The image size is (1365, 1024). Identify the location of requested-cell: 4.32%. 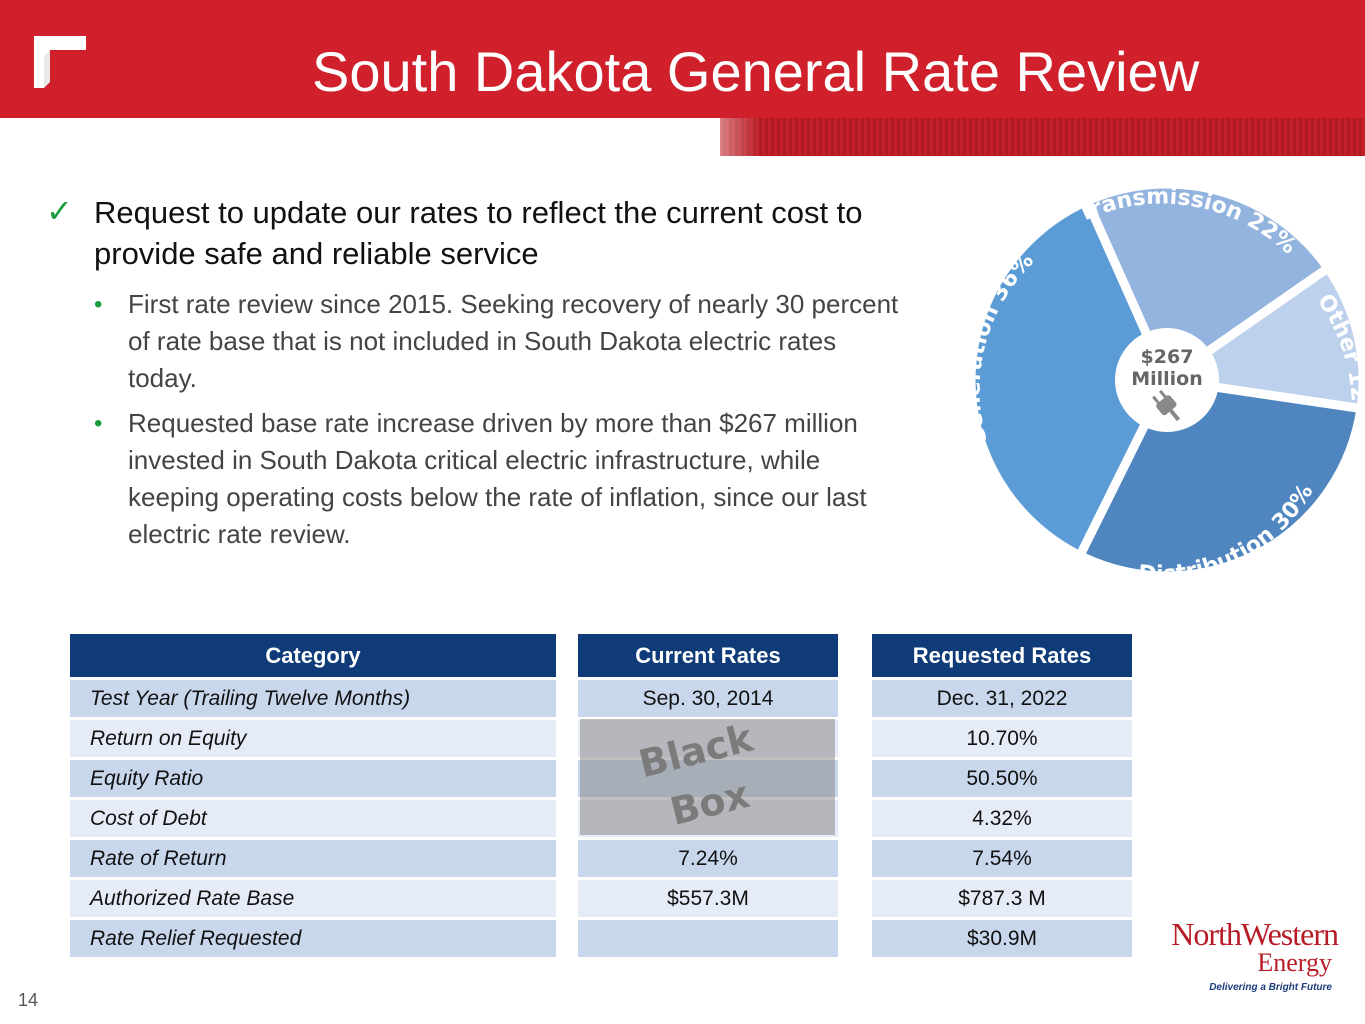
(1002, 818).